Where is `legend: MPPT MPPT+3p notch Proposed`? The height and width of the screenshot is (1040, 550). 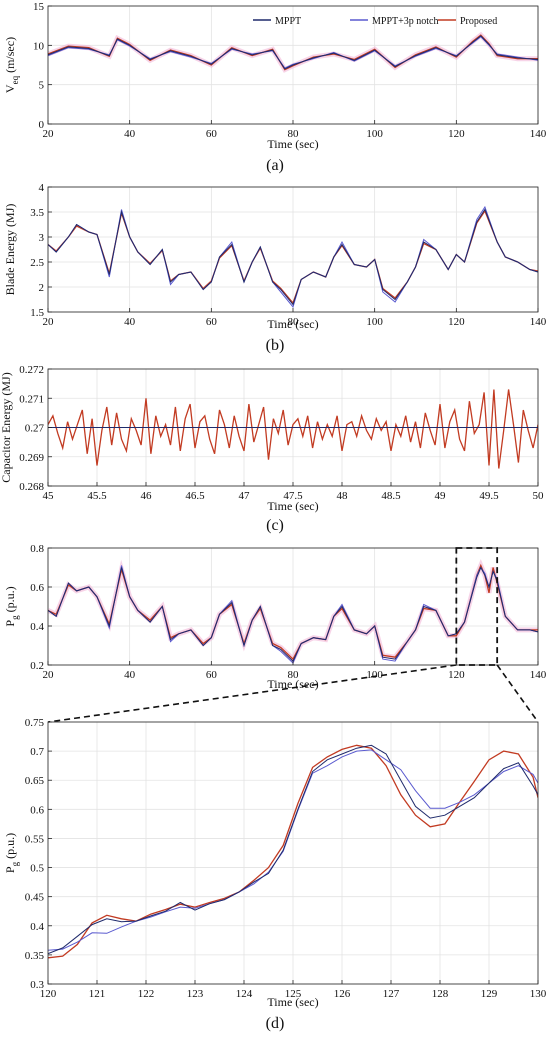 legend: MPPT MPPT+3p notch Proposed is located at coordinates (375, 21).